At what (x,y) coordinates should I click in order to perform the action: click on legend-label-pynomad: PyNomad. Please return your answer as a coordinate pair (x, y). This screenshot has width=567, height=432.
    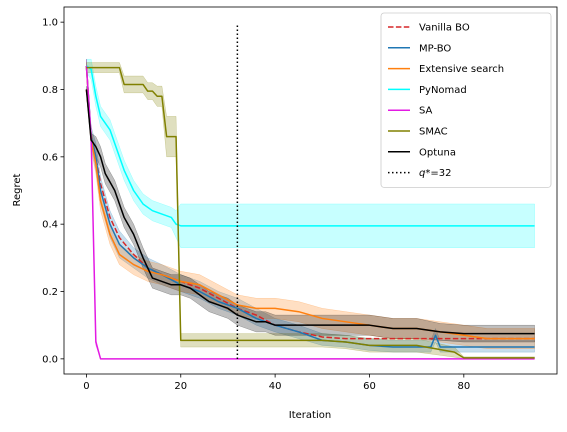
    Looking at the image, I should click on (443, 90).